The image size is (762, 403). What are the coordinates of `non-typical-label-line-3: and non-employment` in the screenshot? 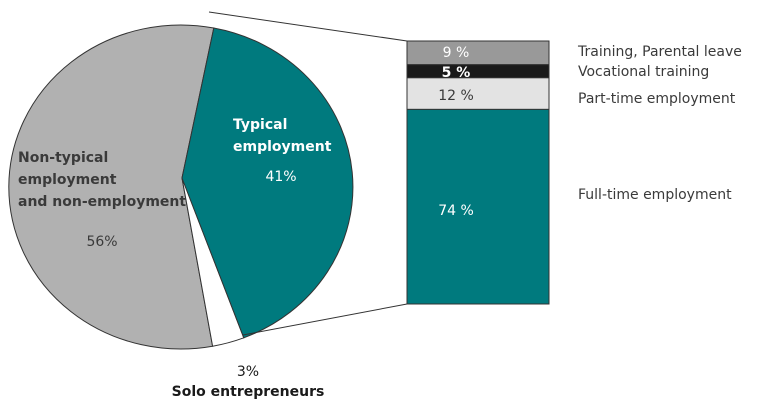 It's located at (102, 202).